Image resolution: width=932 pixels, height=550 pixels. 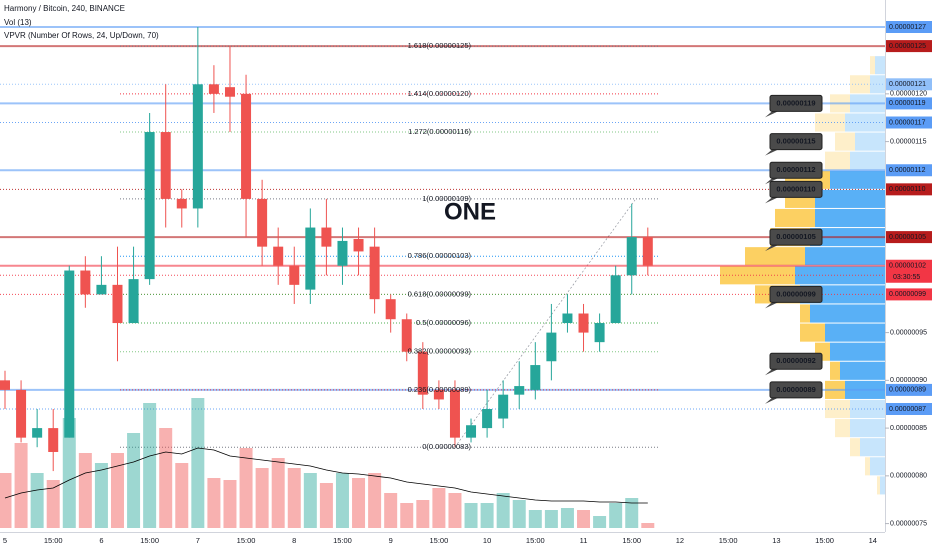 What do you see at coordinates (776, 540) in the screenshot?
I see `x-tick-label: 13` at bounding box center [776, 540].